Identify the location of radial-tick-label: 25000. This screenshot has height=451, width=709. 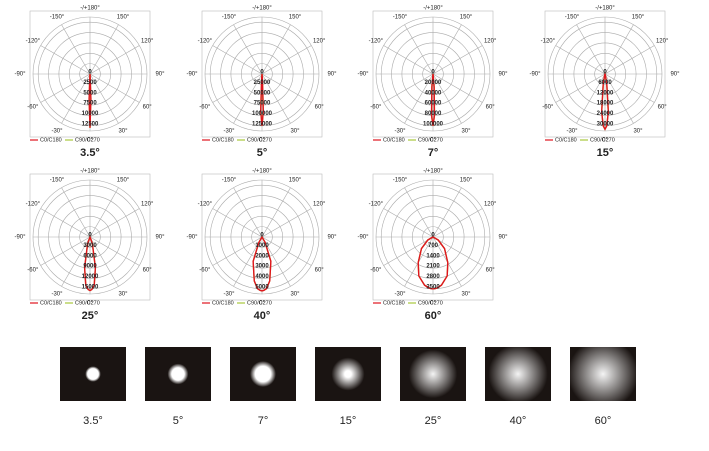
(262, 83).